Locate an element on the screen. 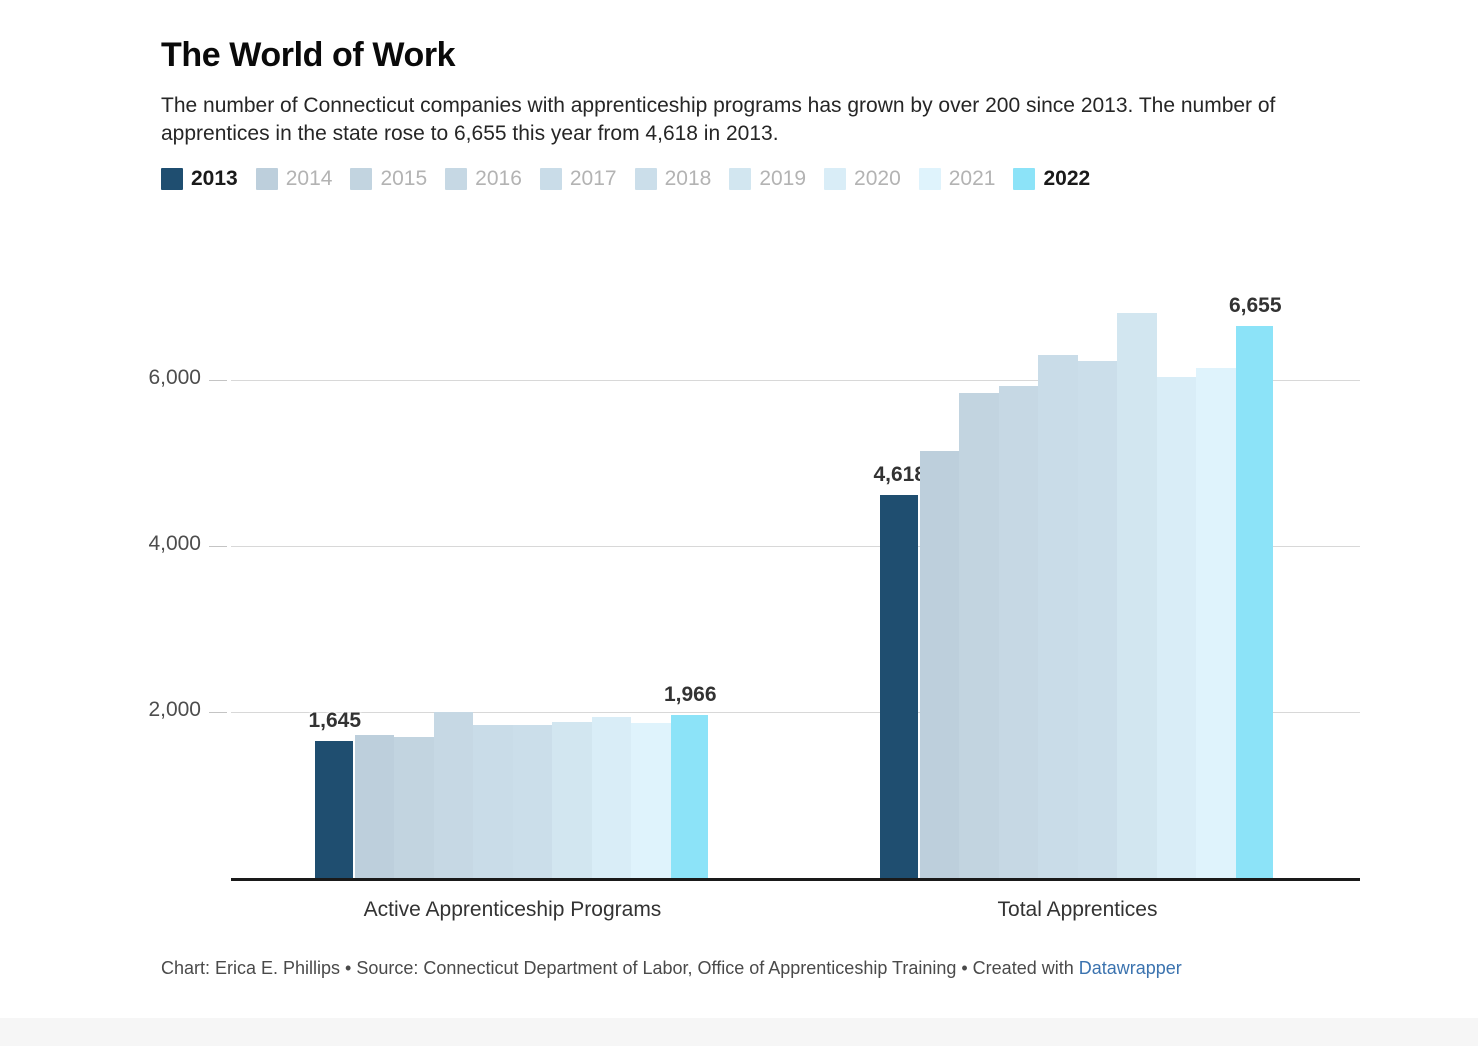 The image size is (1478, 1046). legend-item-2016: 2016 is located at coordinates (483, 179).